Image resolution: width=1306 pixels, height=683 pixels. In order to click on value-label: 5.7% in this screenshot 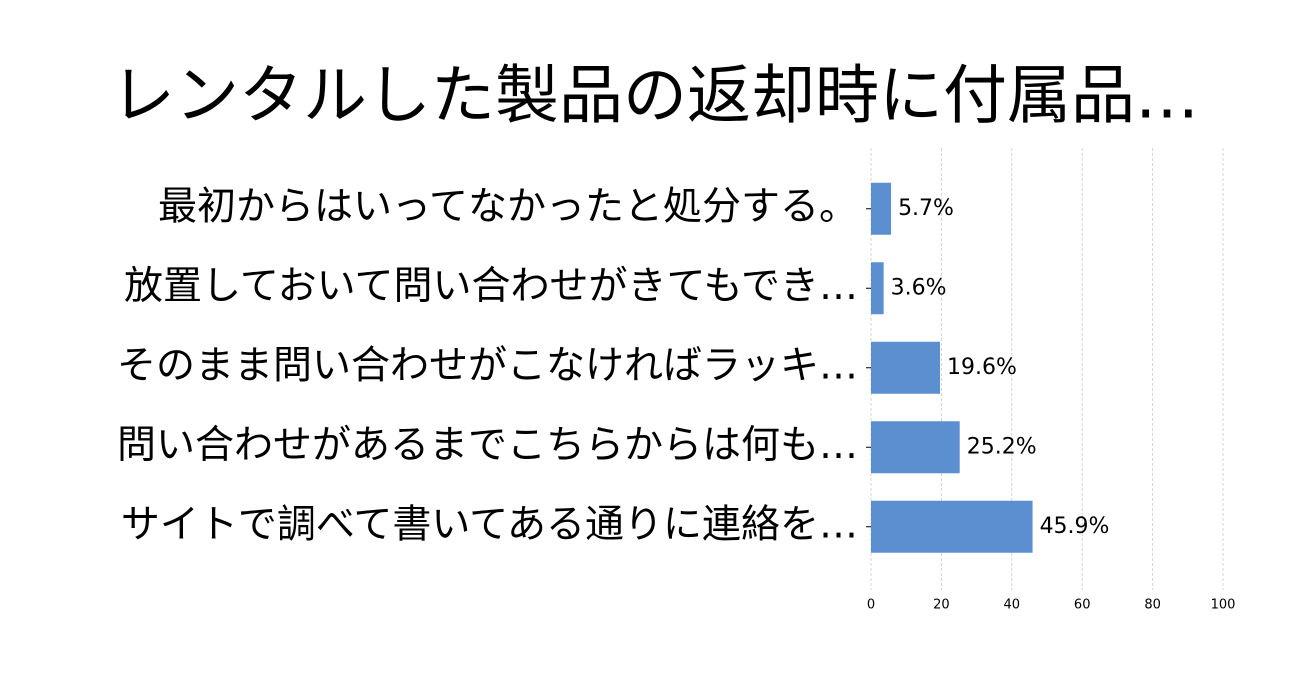, I will do `click(926, 208)`.